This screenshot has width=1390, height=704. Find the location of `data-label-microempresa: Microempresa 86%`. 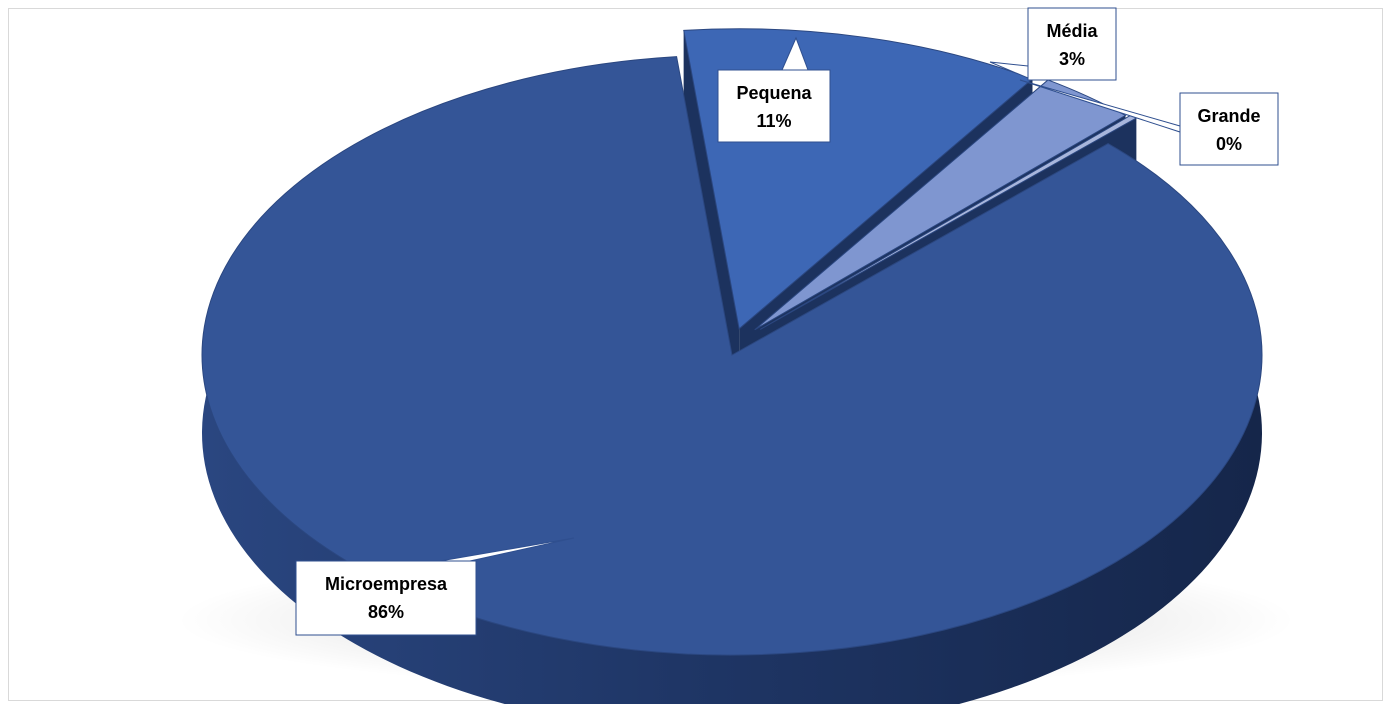

data-label-microempresa: Microempresa 86% is located at coordinates (435, 586).